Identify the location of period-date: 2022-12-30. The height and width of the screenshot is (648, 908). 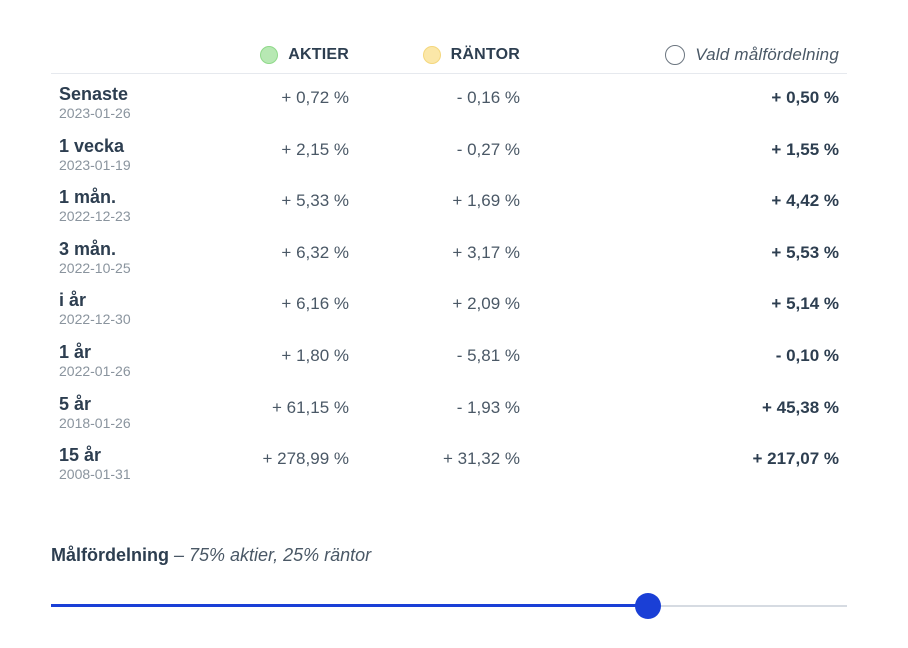
(95, 319).